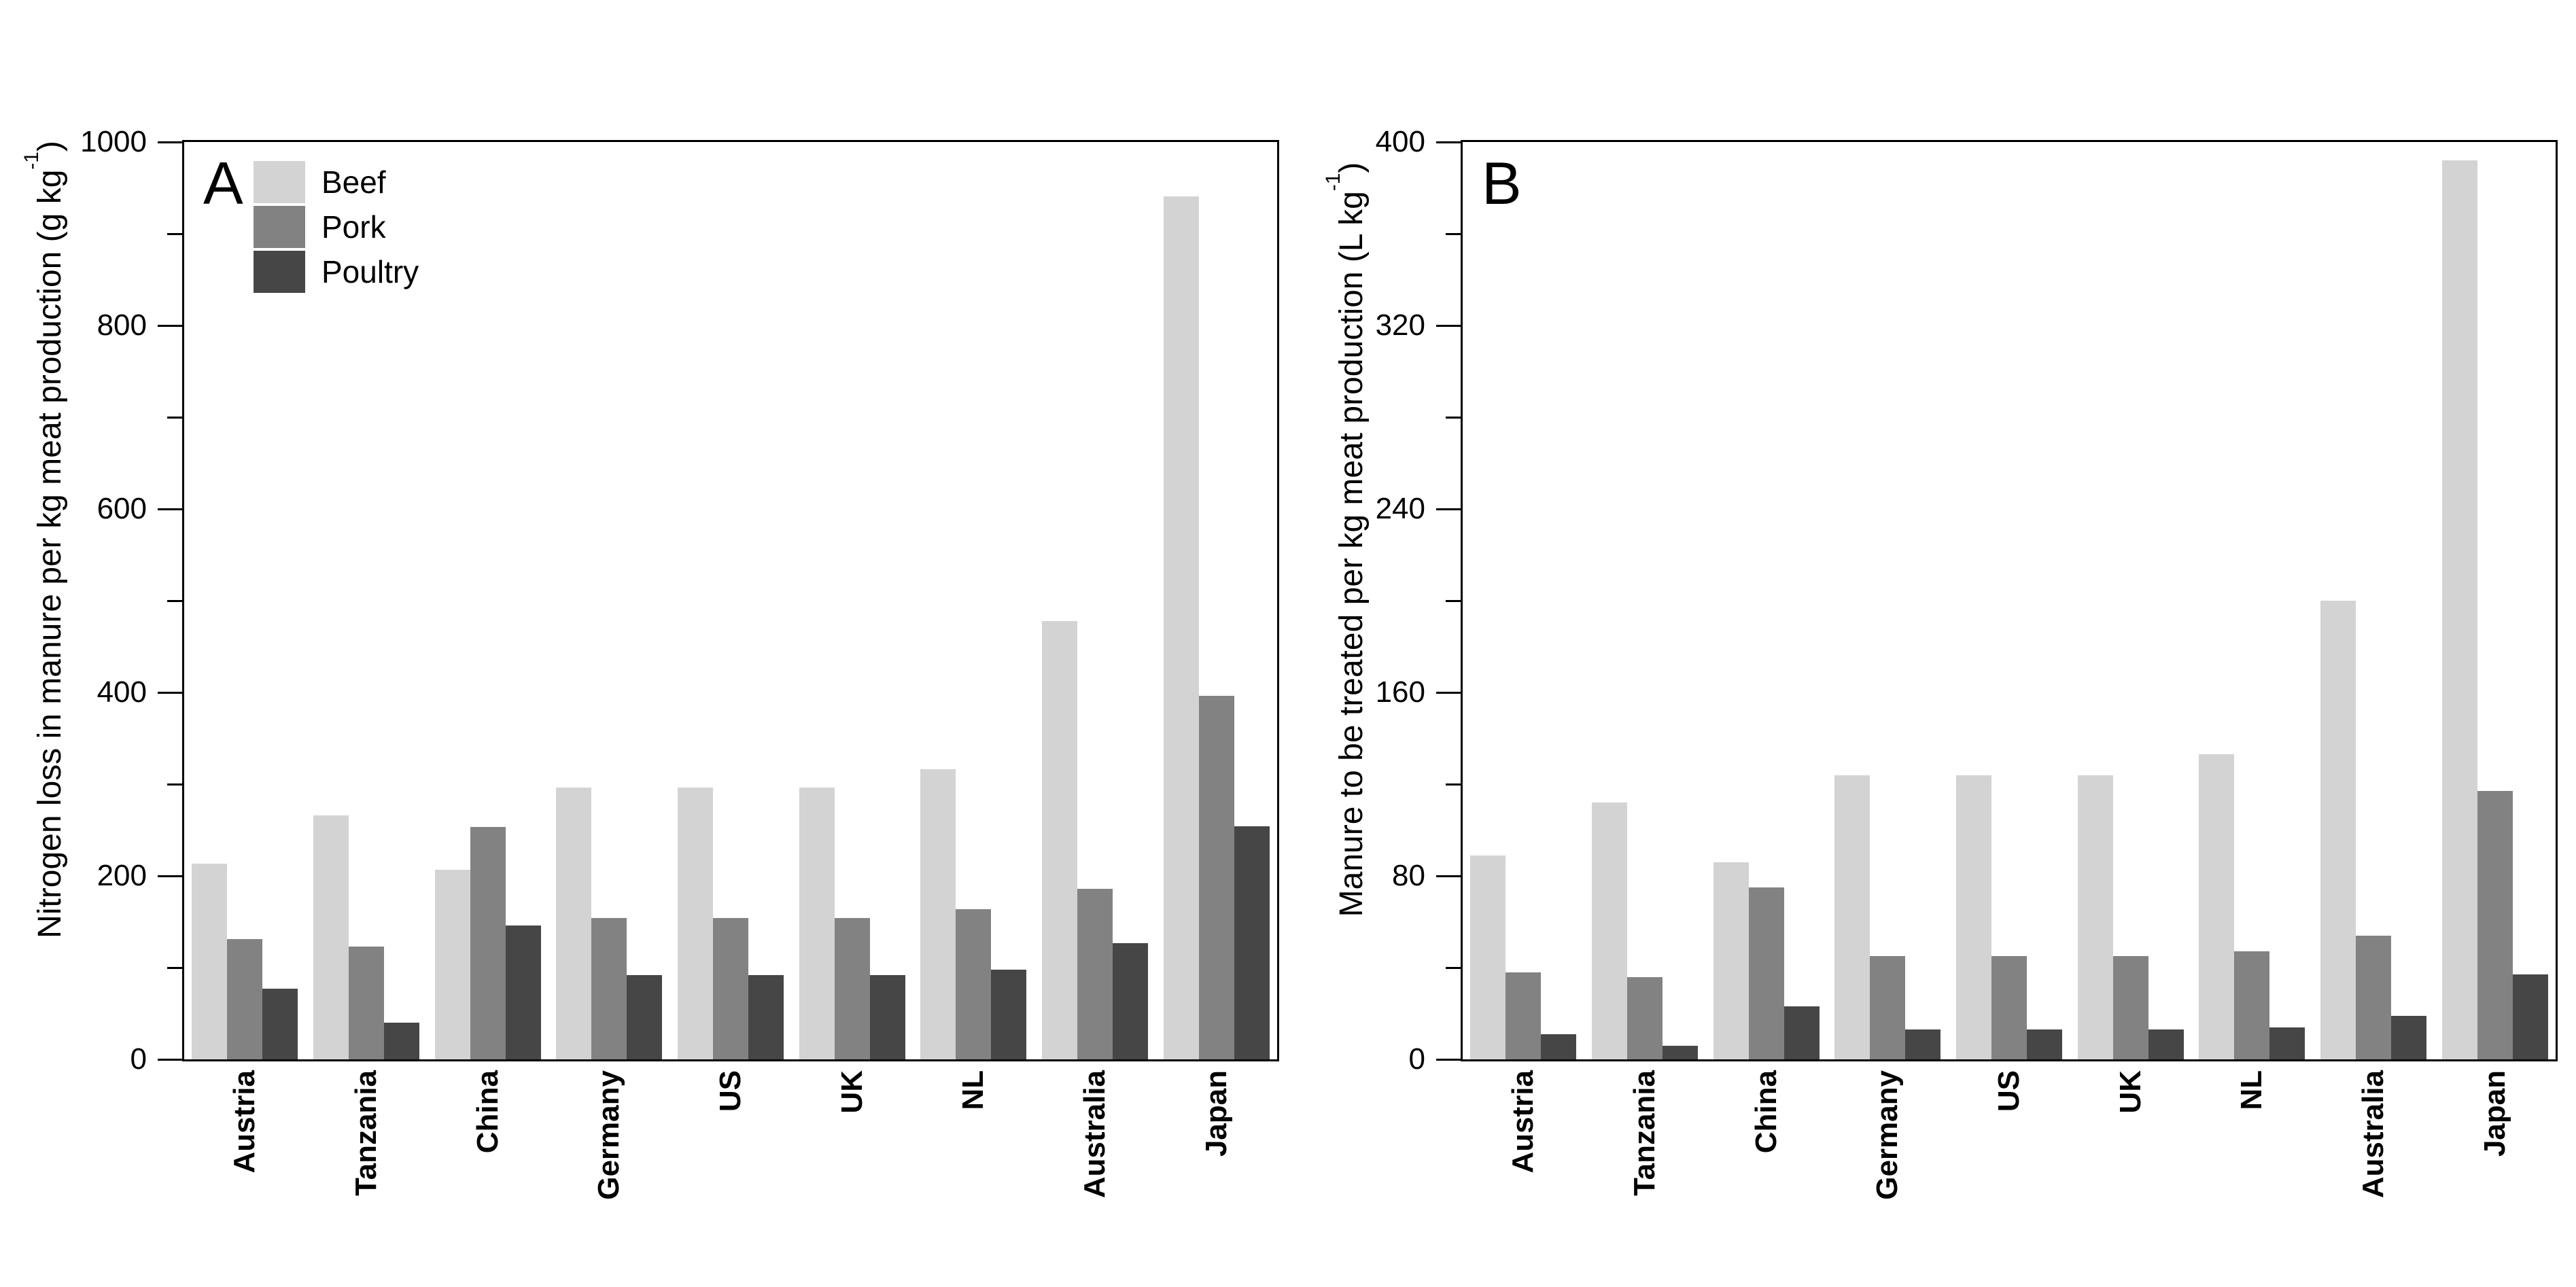 The width and height of the screenshot is (2576, 1287). I want to click on x-tick-label-australia: Australia, so click(1095, 1134).